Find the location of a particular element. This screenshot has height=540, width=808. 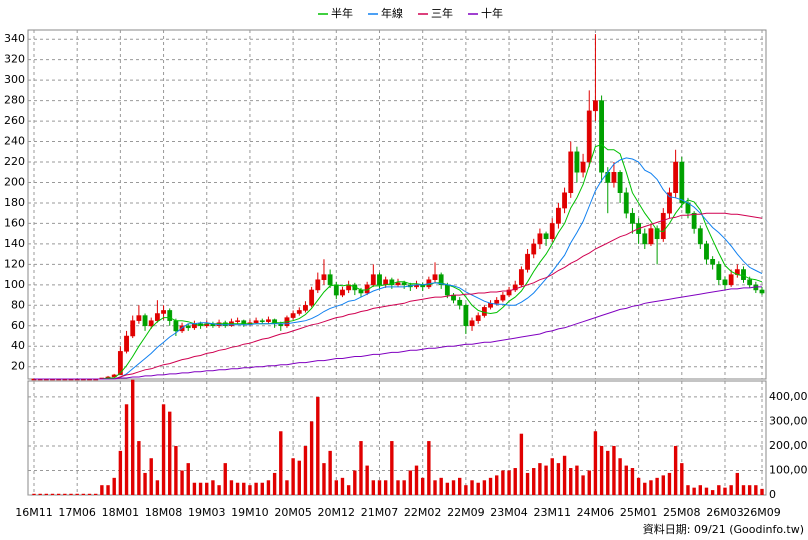

x-tick-label: 23M11 is located at coordinates (552, 512).